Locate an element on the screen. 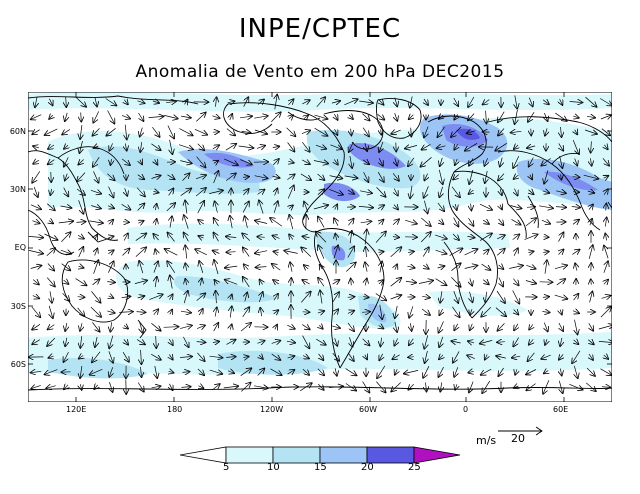  colorbar-label-15: 15 is located at coordinates (320, 467).